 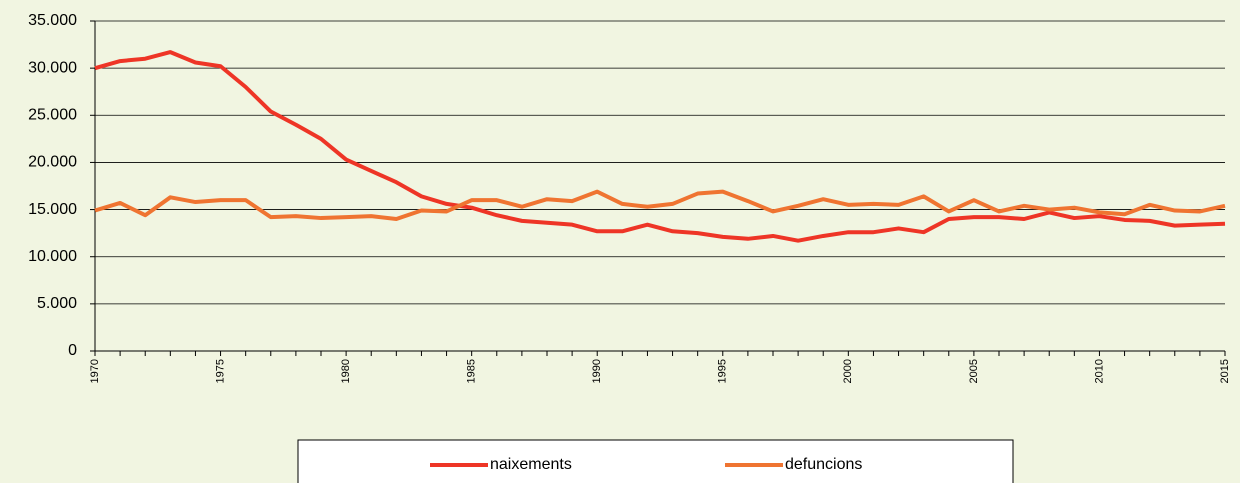 I want to click on y-tick-label: 30.000, so click(x=52, y=67).